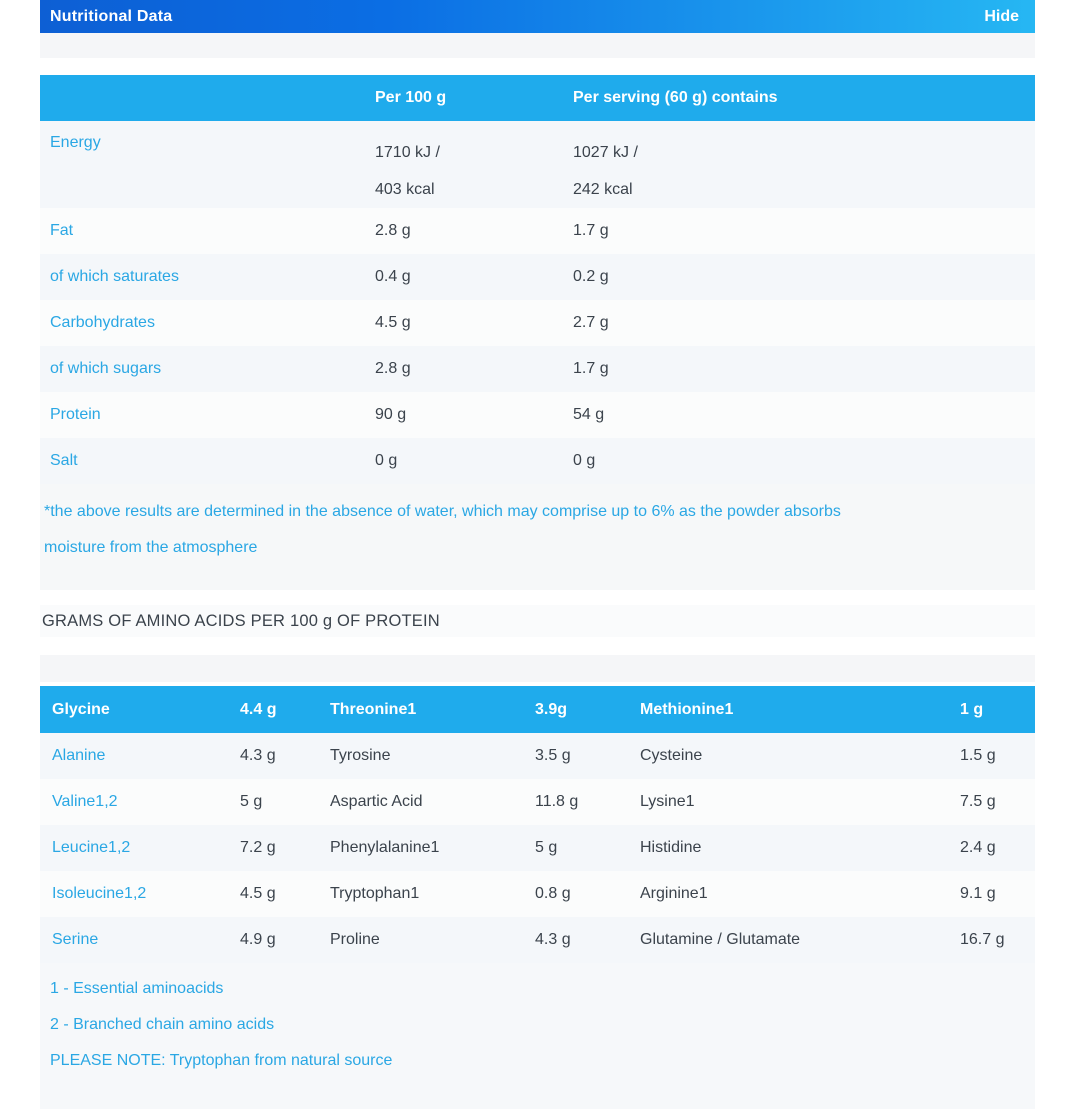 The height and width of the screenshot is (1109, 1080). What do you see at coordinates (75, 414) in the screenshot?
I see `row-label: Protein` at bounding box center [75, 414].